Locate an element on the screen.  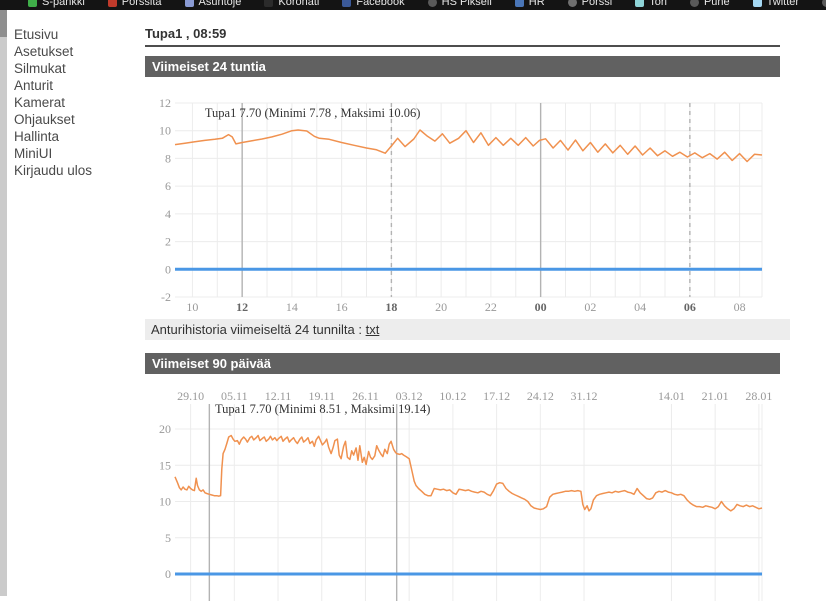
svg-text: 8 is located at coordinates (168, 158).